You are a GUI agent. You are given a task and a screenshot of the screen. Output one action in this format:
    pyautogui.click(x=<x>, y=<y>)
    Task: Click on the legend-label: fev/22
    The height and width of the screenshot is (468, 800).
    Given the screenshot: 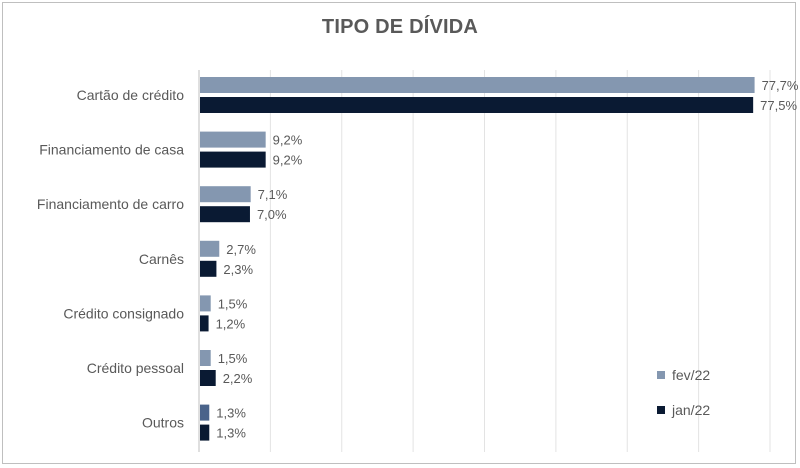 What is the action you would take?
    pyautogui.click(x=691, y=375)
    